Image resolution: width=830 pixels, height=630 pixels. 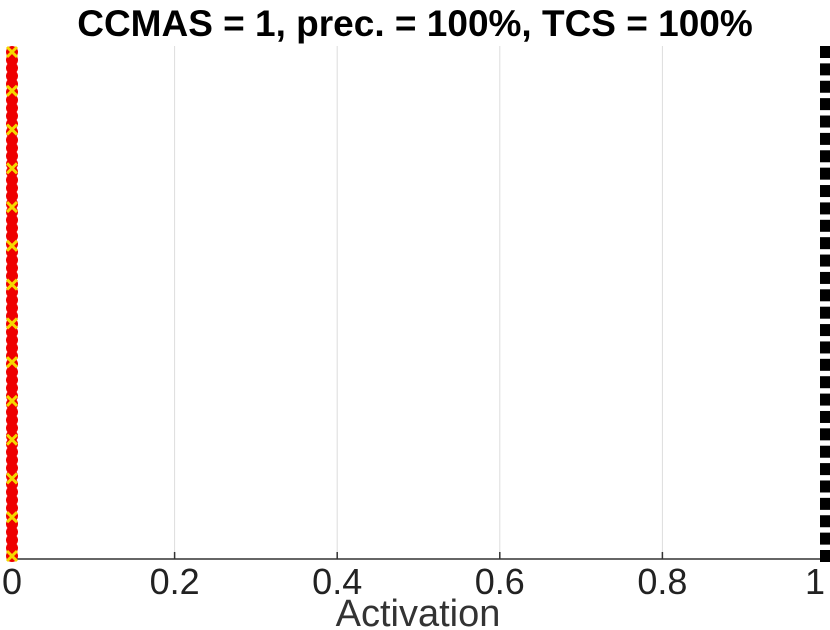 I want to click on x-tick-label: 0.6, so click(x=500, y=581).